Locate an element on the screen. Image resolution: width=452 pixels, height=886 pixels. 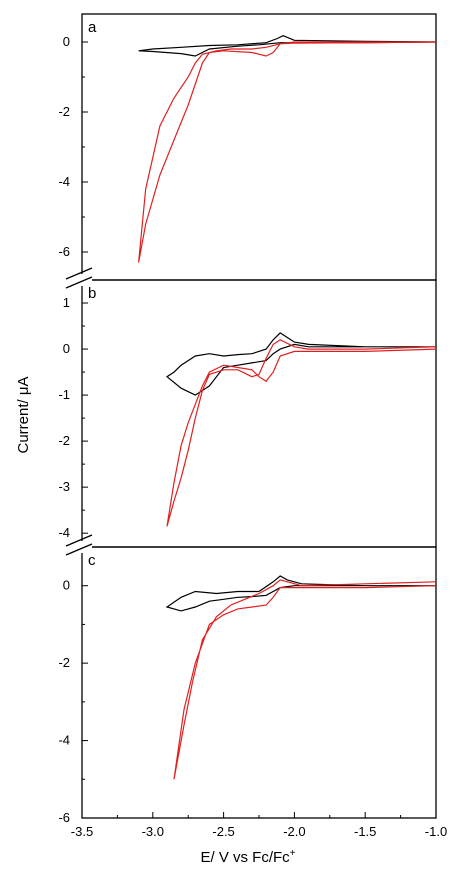
y-tick-label-a: 0 is located at coordinates (66, 41).